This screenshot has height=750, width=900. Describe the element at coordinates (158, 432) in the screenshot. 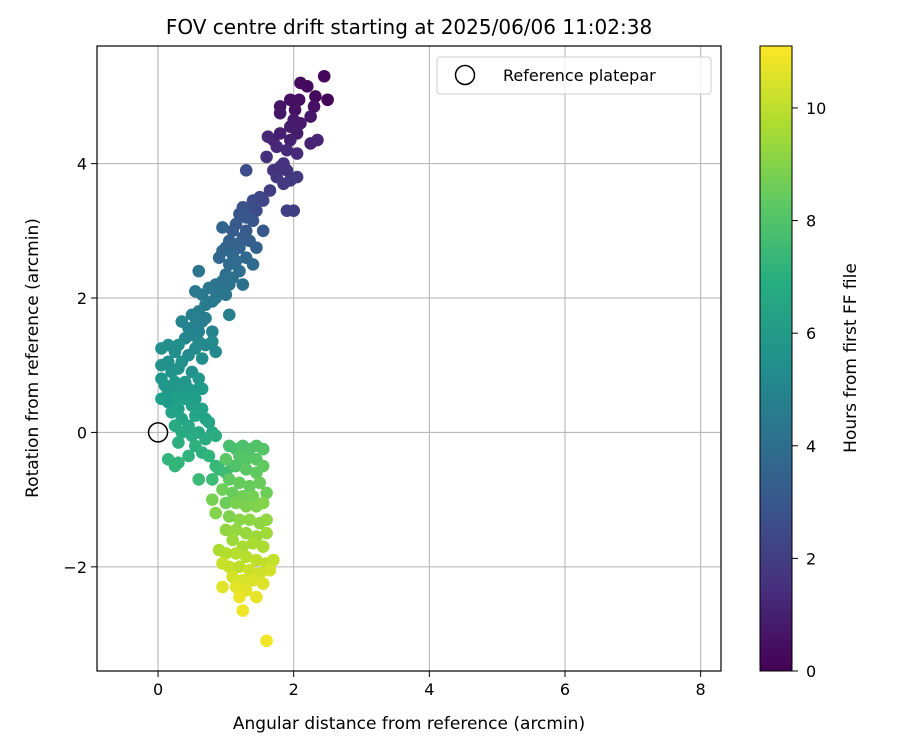

I see `reference-platepar-marker` at that location.